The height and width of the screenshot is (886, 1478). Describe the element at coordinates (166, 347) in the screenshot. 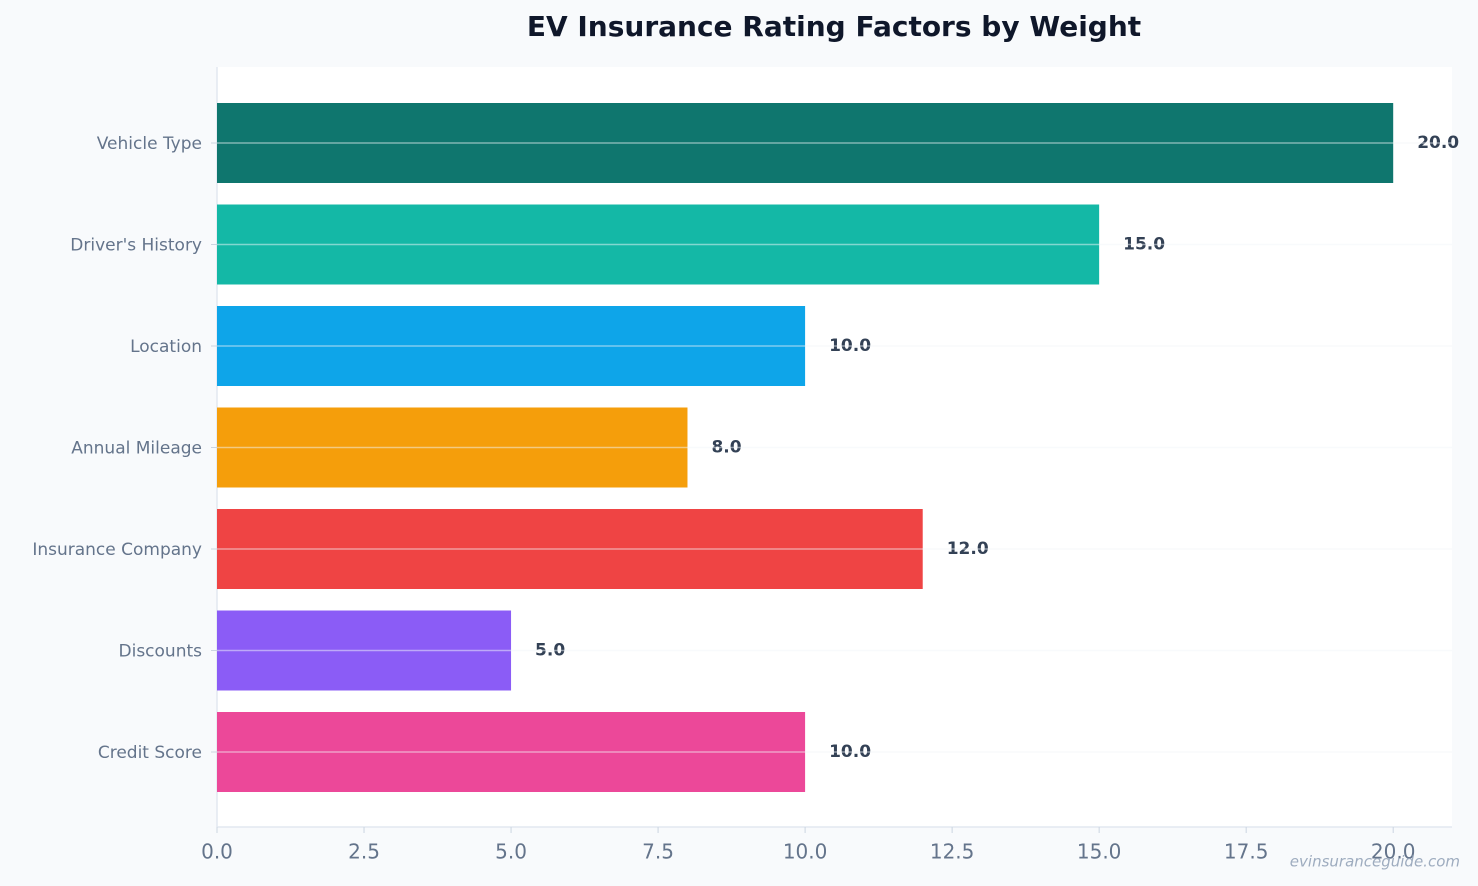

I see `y-tick-label: Location` at that location.